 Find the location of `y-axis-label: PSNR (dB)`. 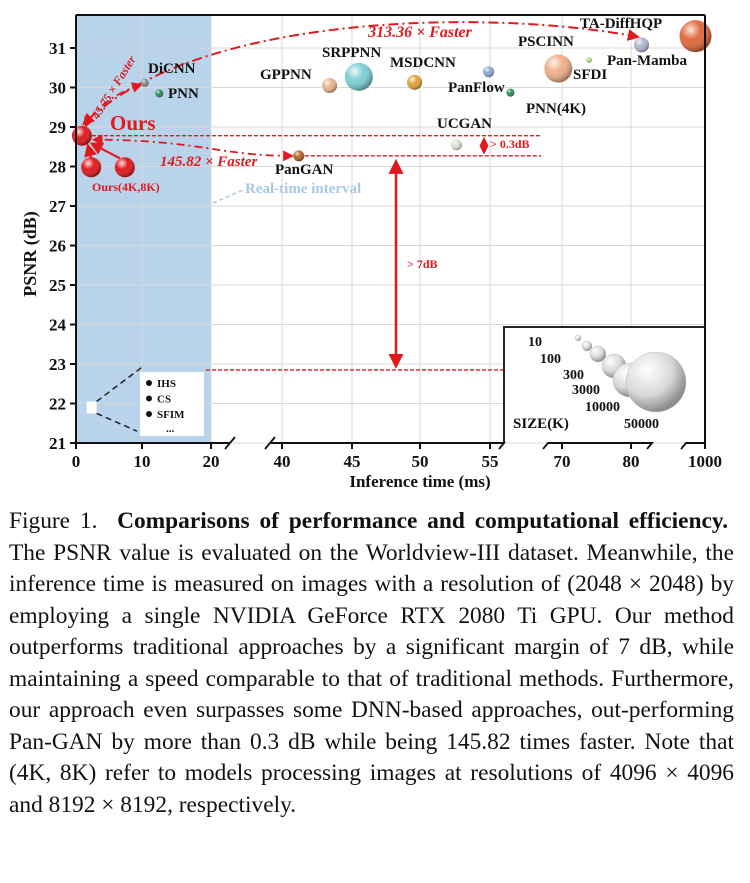

y-axis-label: PSNR (dB) is located at coordinates (30, 254).